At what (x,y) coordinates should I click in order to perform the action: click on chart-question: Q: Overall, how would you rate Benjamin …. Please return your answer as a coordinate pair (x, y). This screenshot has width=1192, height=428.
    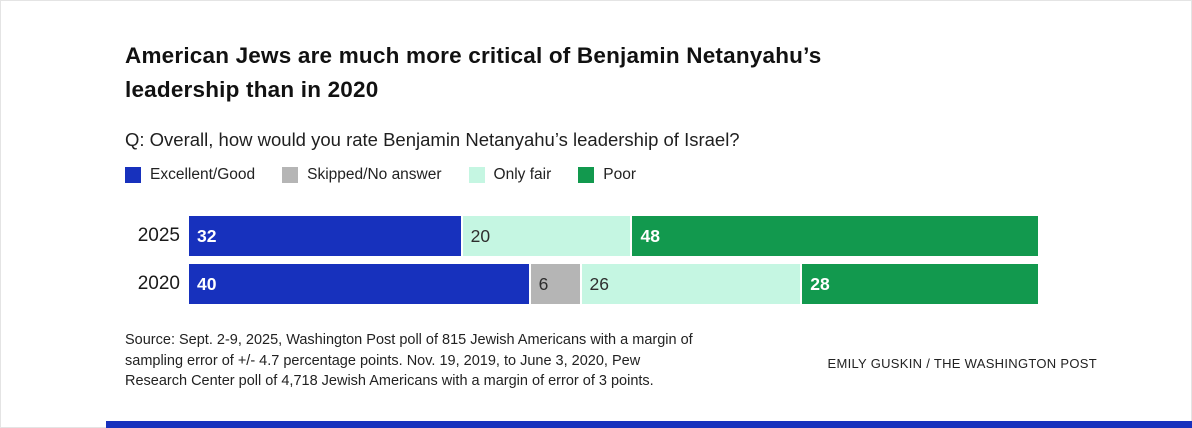
    Looking at the image, I should click on (432, 139).